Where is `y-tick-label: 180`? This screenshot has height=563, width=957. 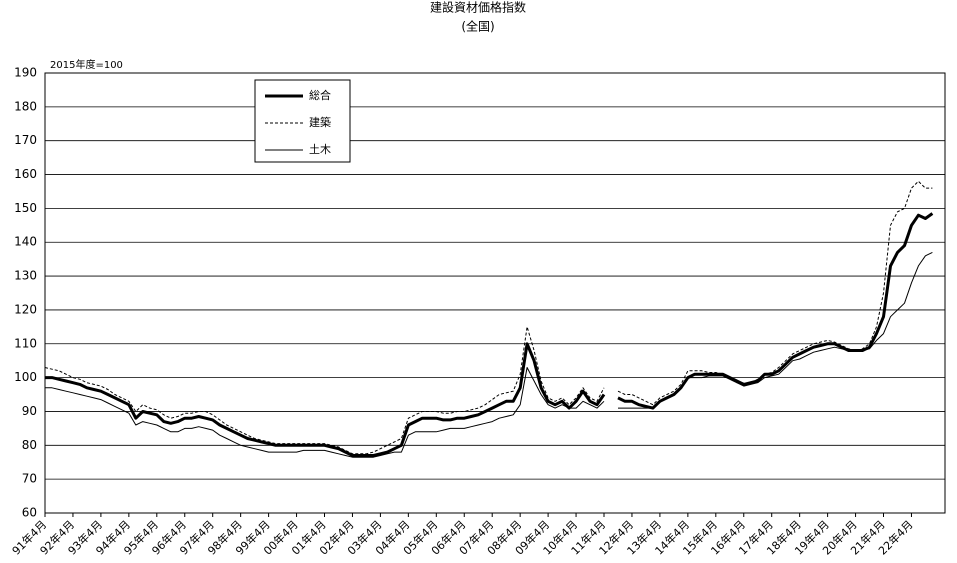
y-tick-label: 180 is located at coordinates (25, 106).